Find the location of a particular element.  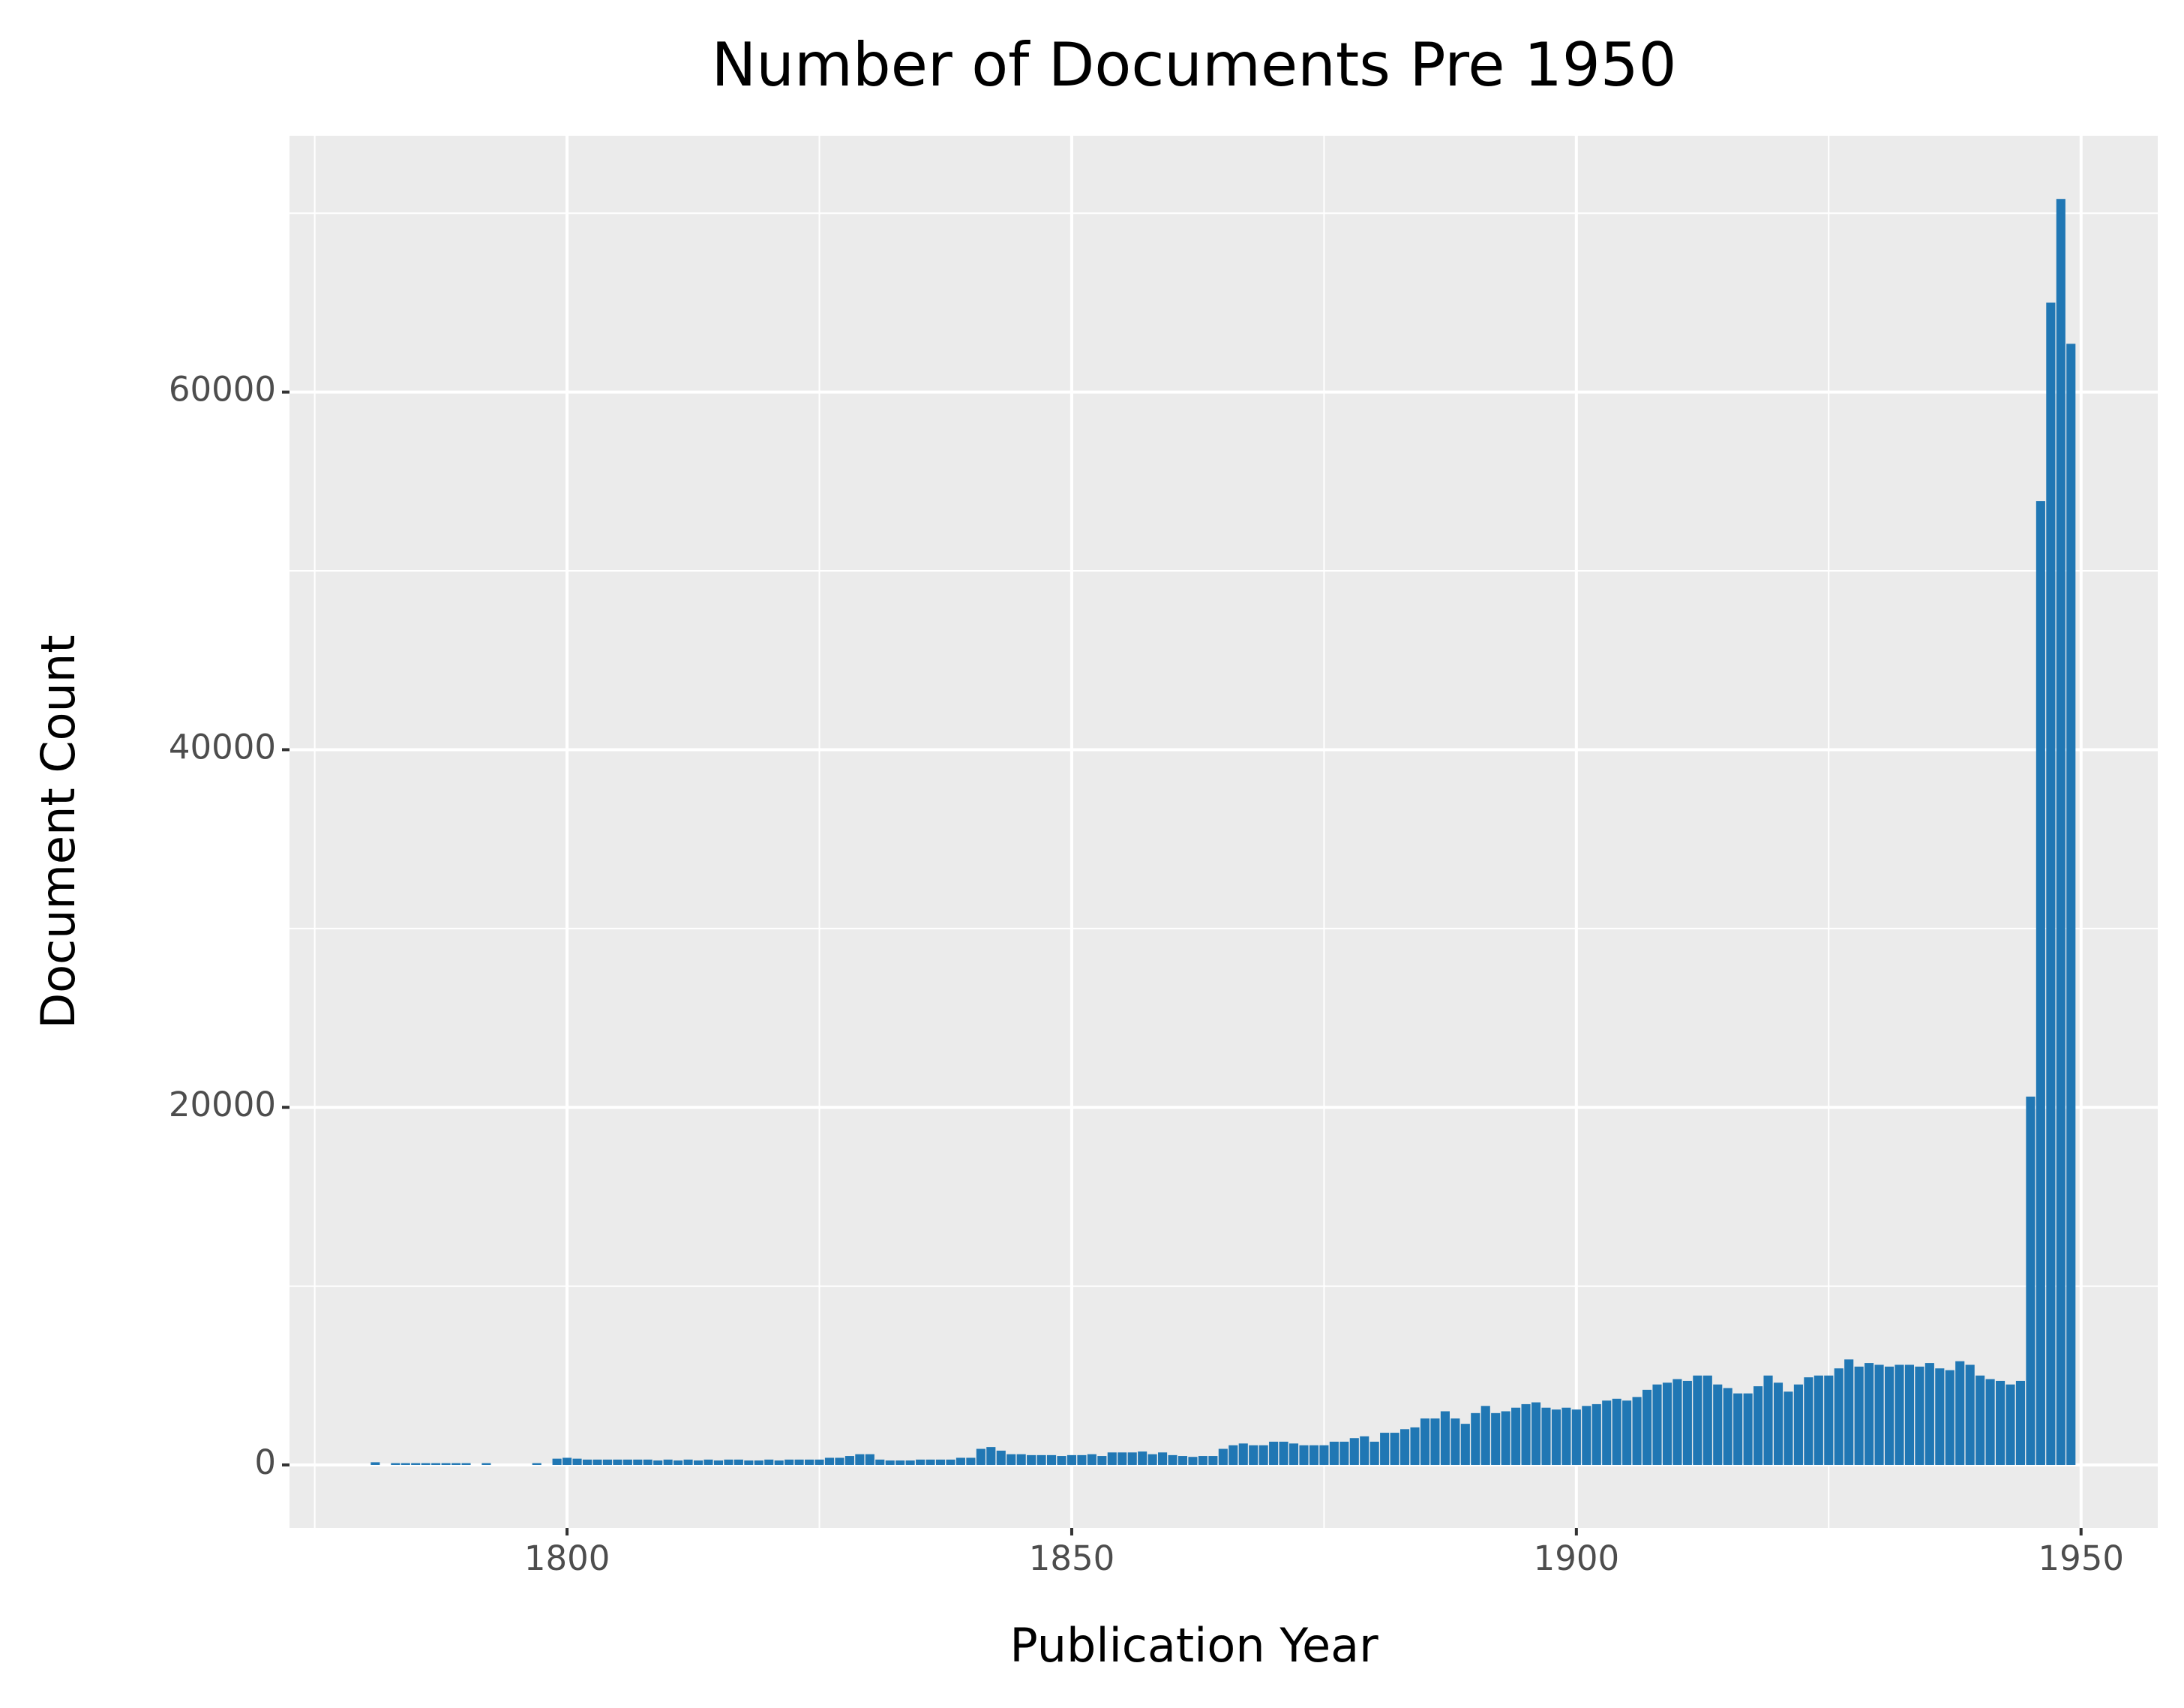

x-axis-title: Publication Year is located at coordinates (1194, 1645).